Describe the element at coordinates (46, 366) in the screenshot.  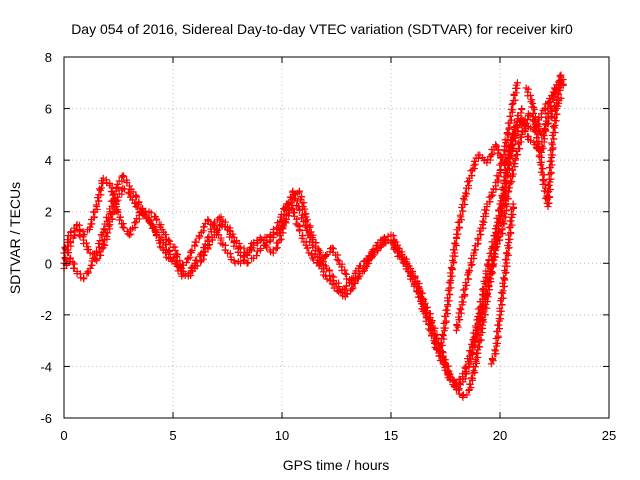
I see `y-tick-label: -4` at that location.